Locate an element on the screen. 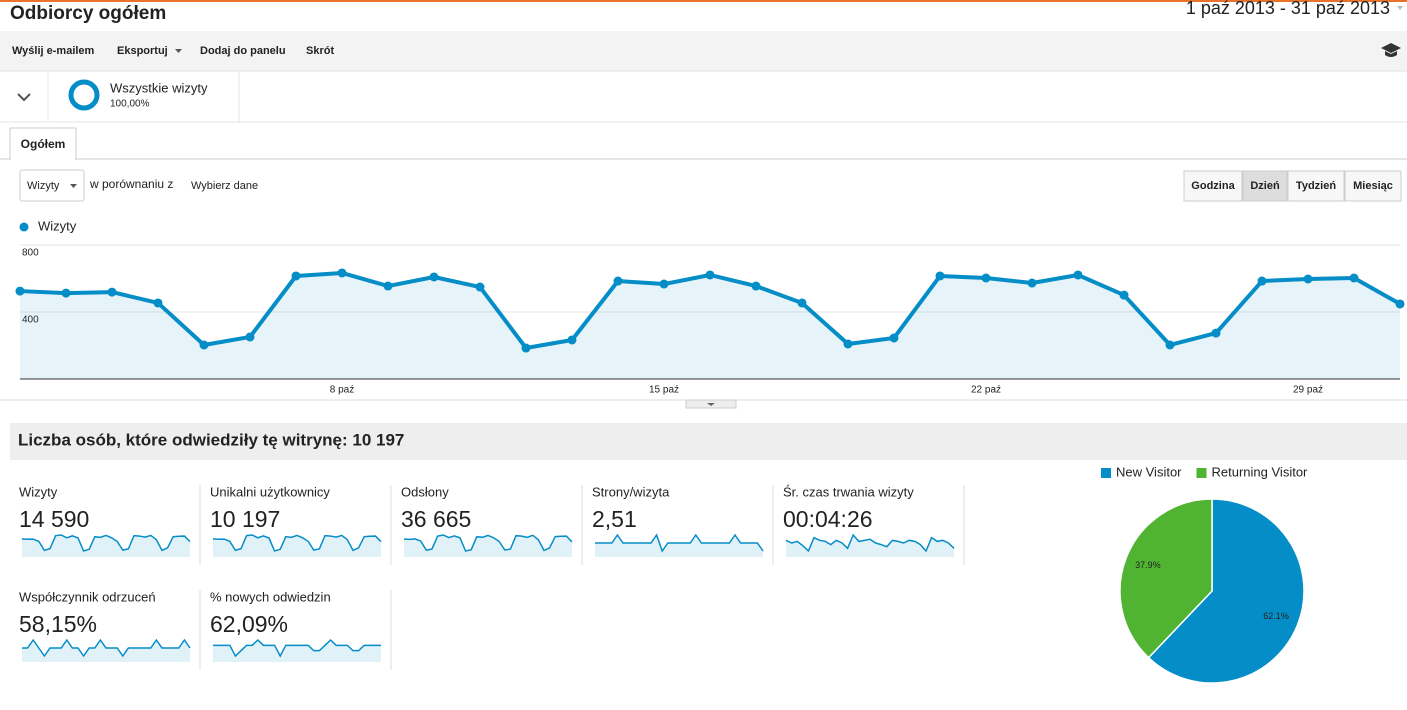 The width and height of the screenshot is (1407, 710). tab is located at coordinates (43, 143).